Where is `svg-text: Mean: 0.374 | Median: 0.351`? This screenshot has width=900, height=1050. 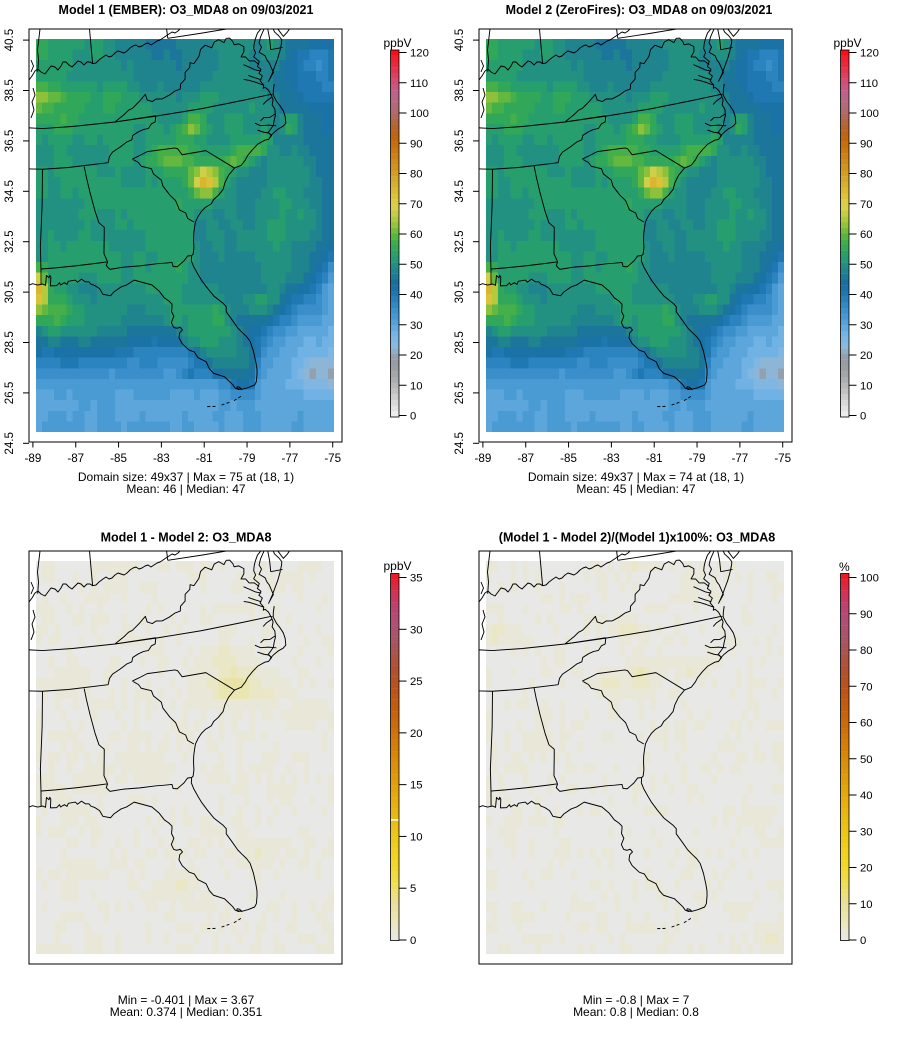 svg-text: Mean: 0.374 | Median: 0.351 is located at coordinates (186, 1012).